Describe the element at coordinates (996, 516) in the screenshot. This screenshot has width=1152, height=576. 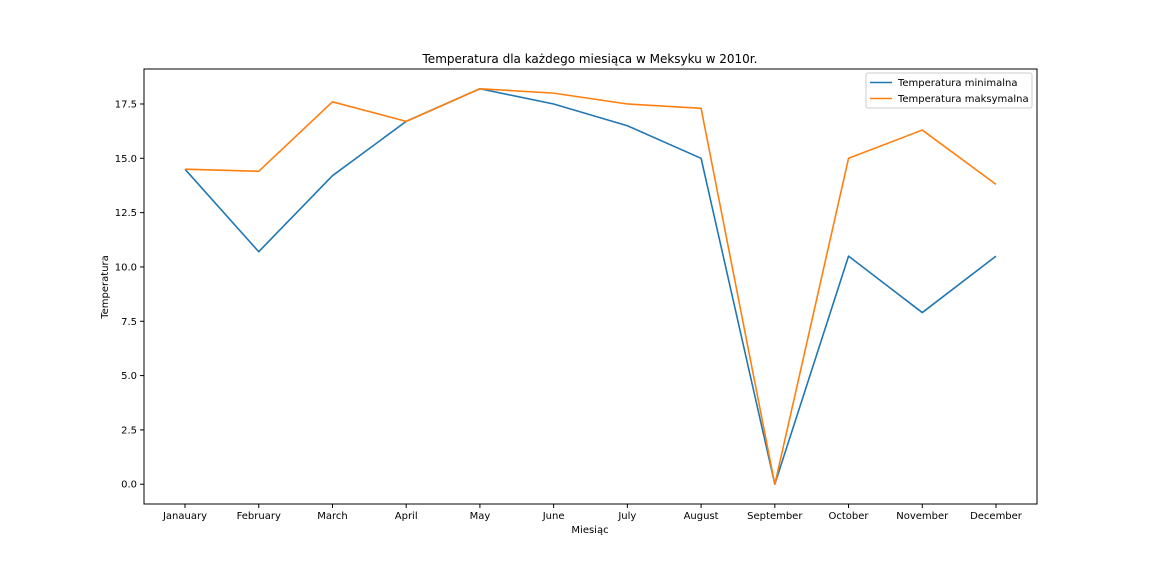
I see `x-tick-label: December` at that location.